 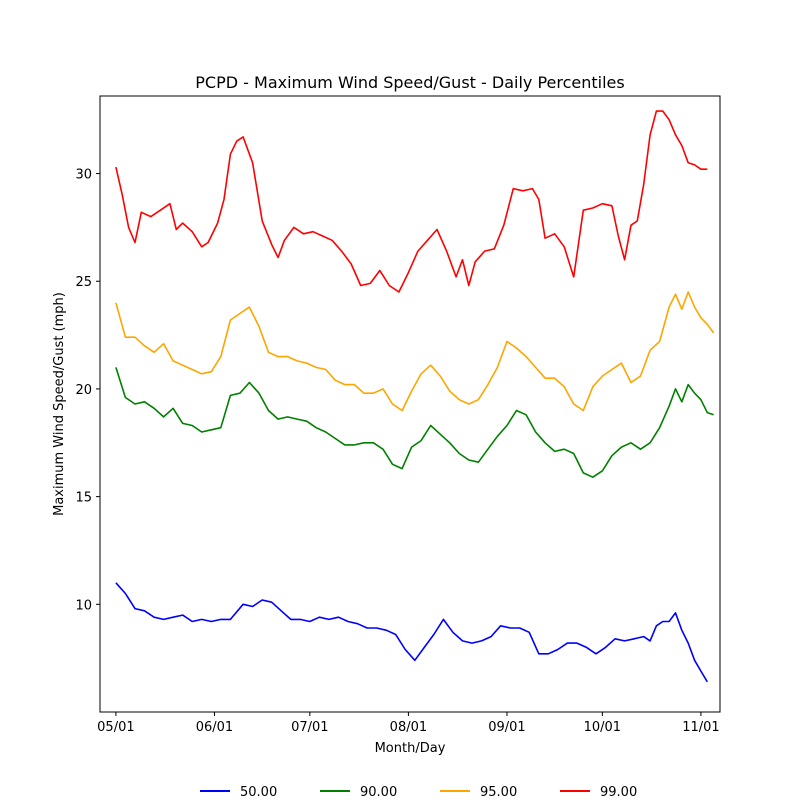 I want to click on x-tick-label: 11/01, so click(x=700, y=727).